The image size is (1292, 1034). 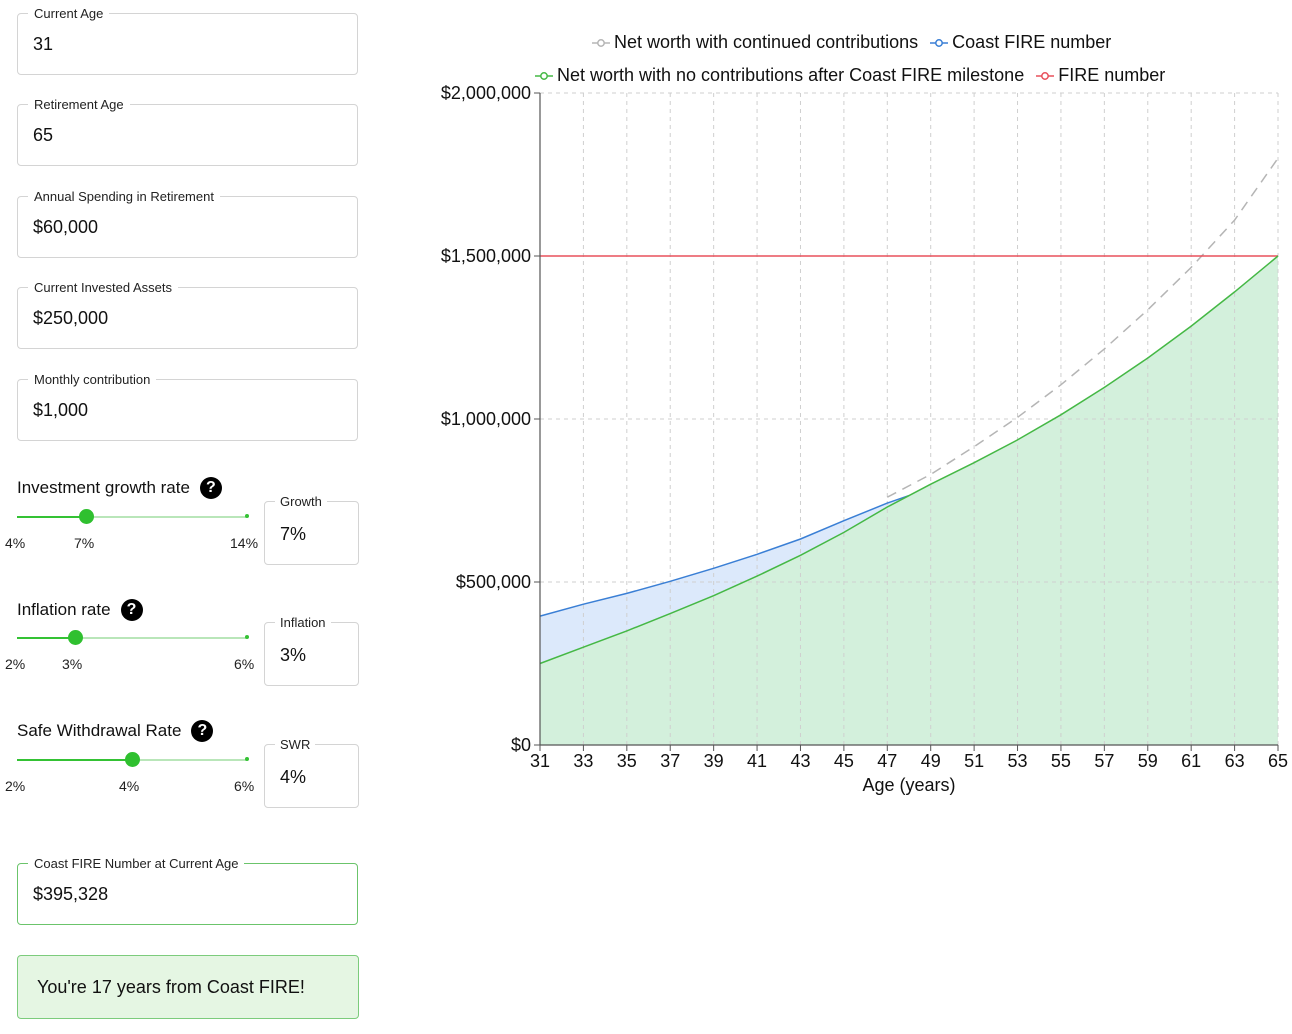 What do you see at coordinates (311, 650) in the screenshot?
I see `inflation-input-field: Inflation 3%` at bounding box center [311, 650].